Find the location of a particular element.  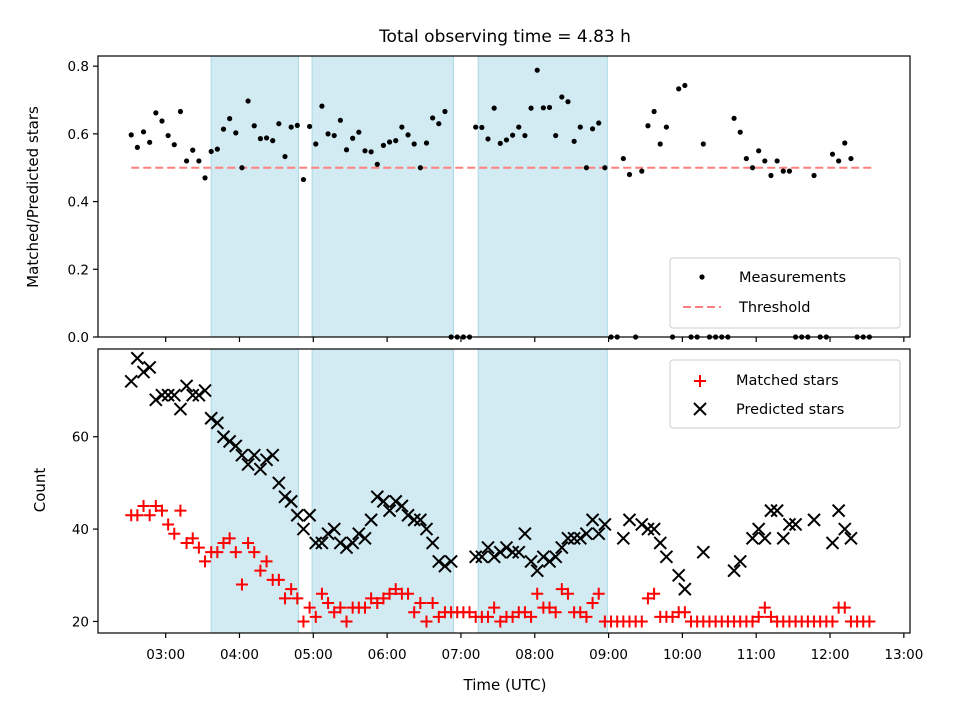

x-tick-label: 03:00 is located at coordinates (165, 655).